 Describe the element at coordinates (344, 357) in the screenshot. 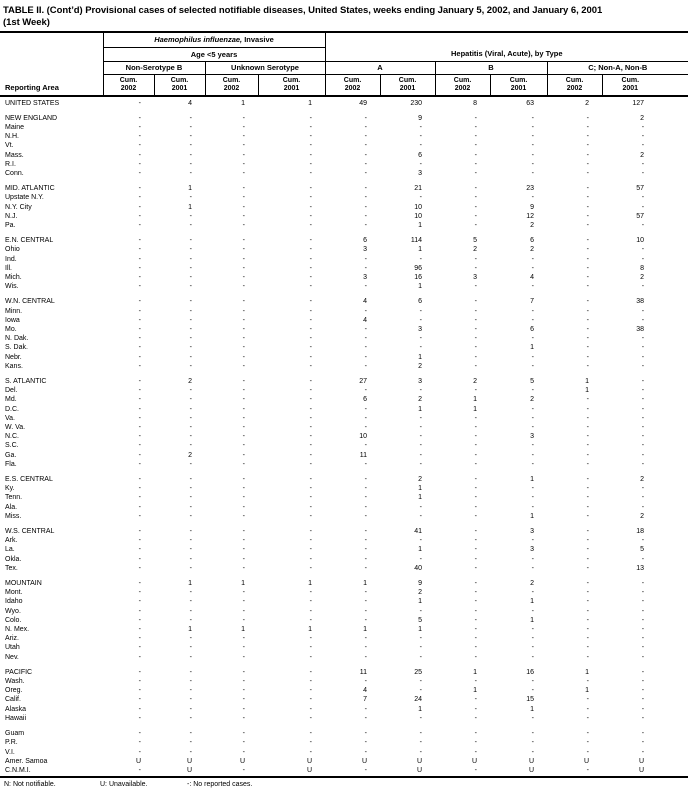

I see `table-row-nebr: Nebr. - - - - - 1 - - - -` at that location.